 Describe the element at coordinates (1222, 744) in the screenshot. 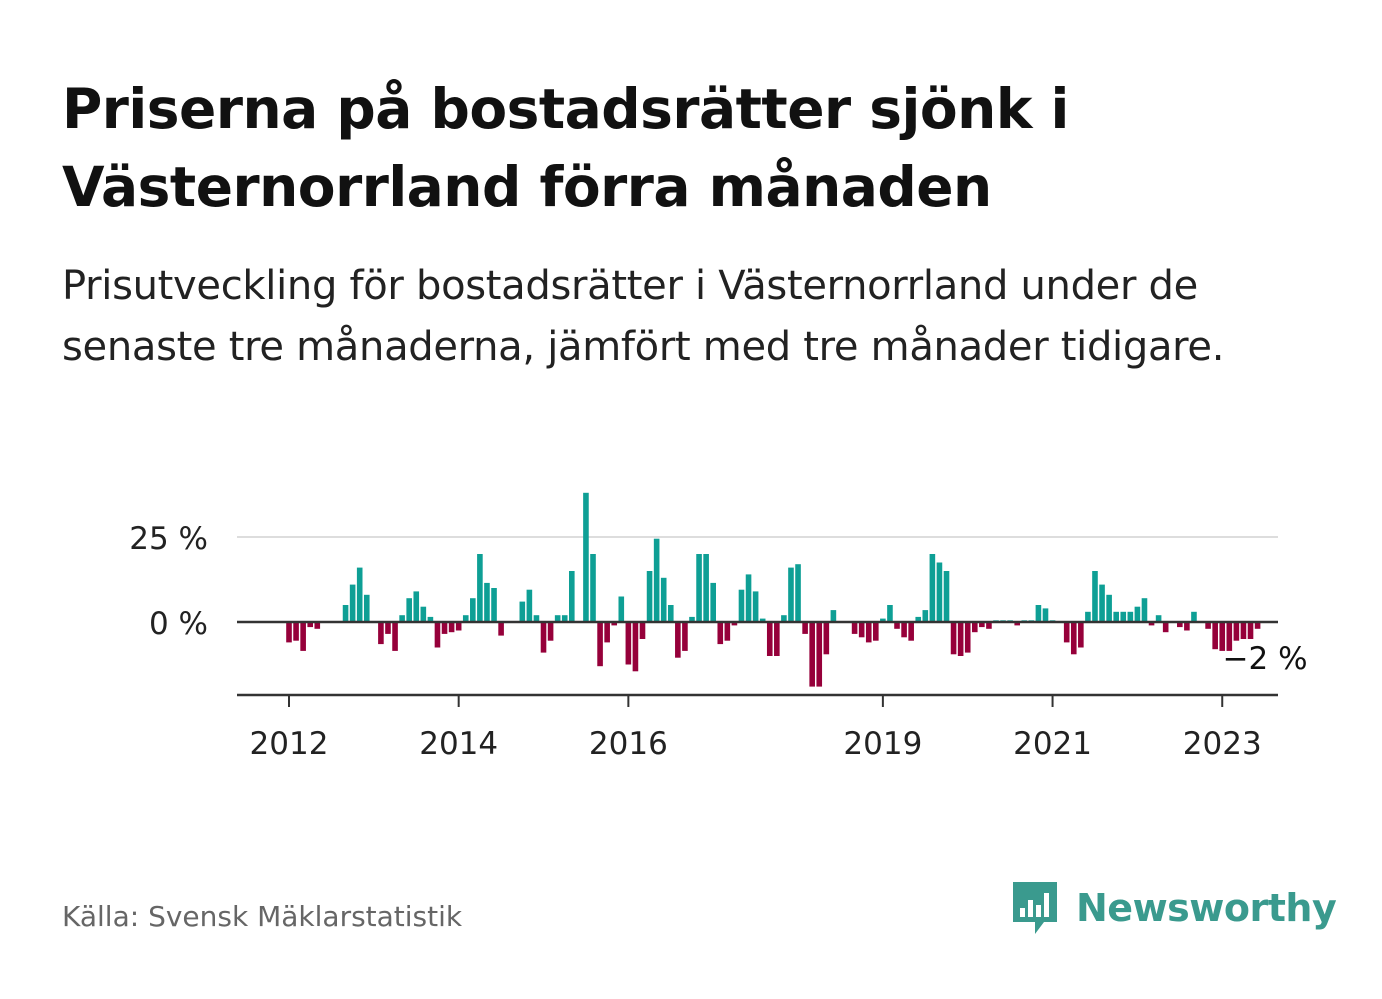

I see `x-tick-label: 2023` at that location.